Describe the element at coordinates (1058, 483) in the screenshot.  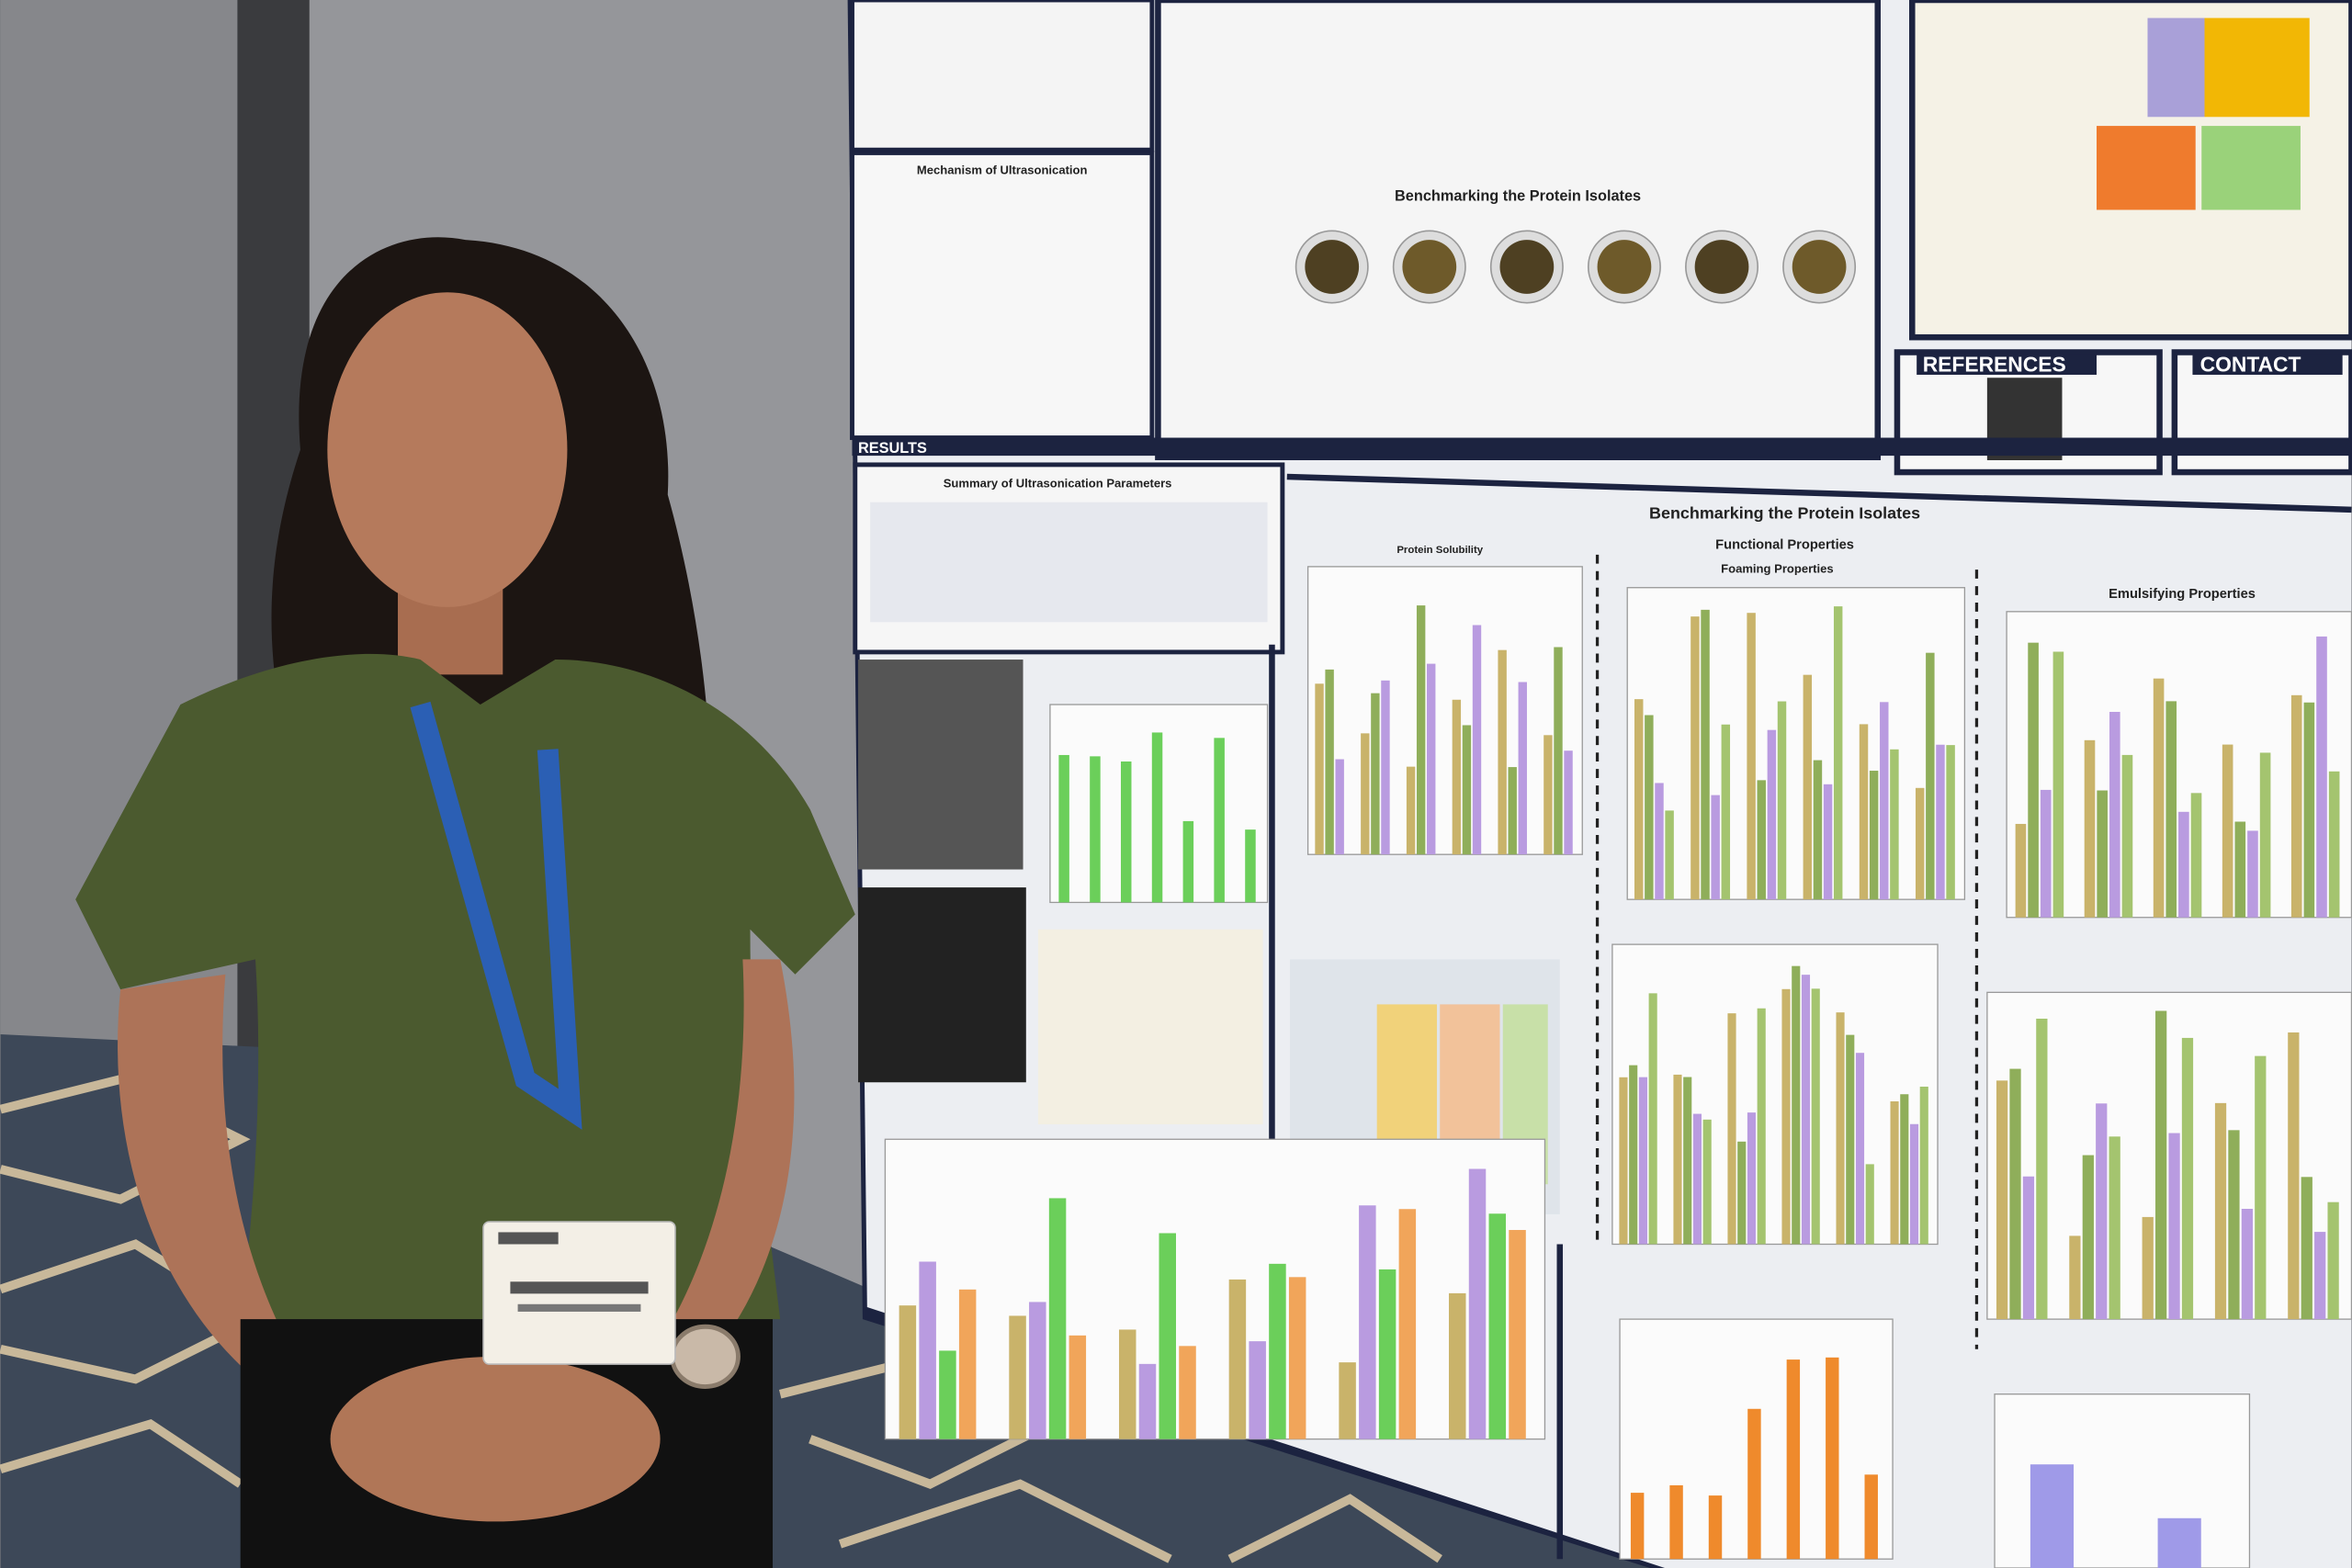
I see `panel-title: Summary of Ultrasonication Parameters` at that location.